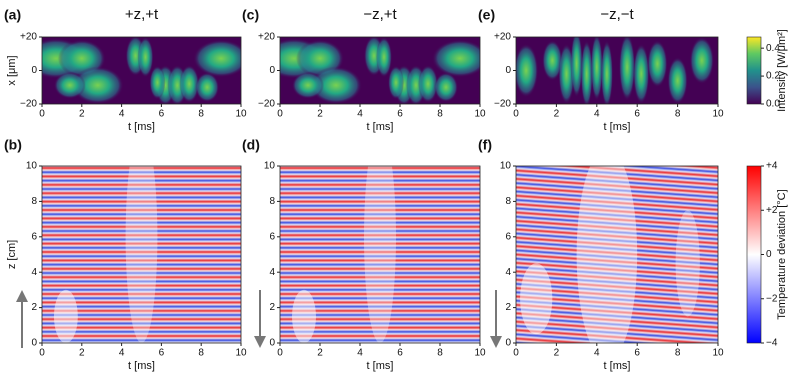 The height and width of the screenshot is (377, 789). What do you see at coordinates (12, 254) in the screenshot?
I see `y-axis-label: z [cm]` at bounding box center [12, 254].